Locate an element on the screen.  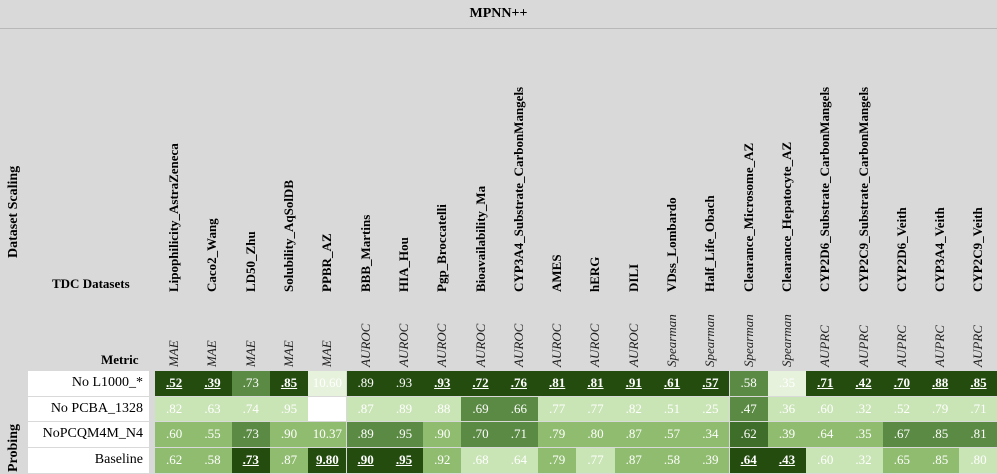
dataset-scaling-label: Dataset Scaling is located at coordinates (13, 211).